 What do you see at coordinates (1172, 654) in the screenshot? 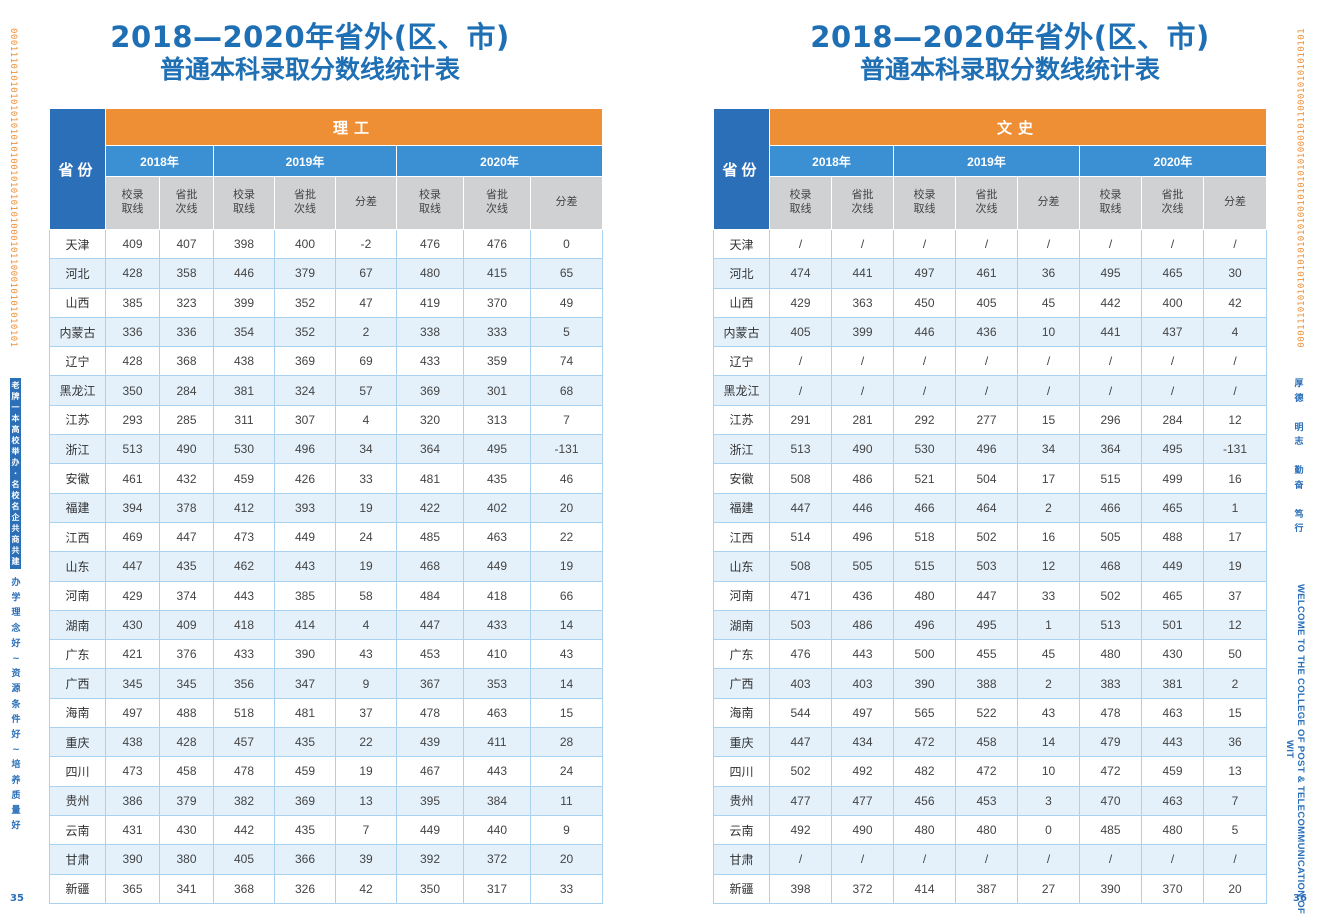
I see `score-cell: 430` at bounding box center [1172, 654].